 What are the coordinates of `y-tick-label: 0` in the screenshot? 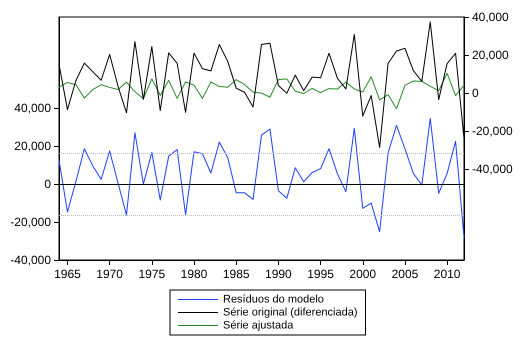 It's located at (48, 184).